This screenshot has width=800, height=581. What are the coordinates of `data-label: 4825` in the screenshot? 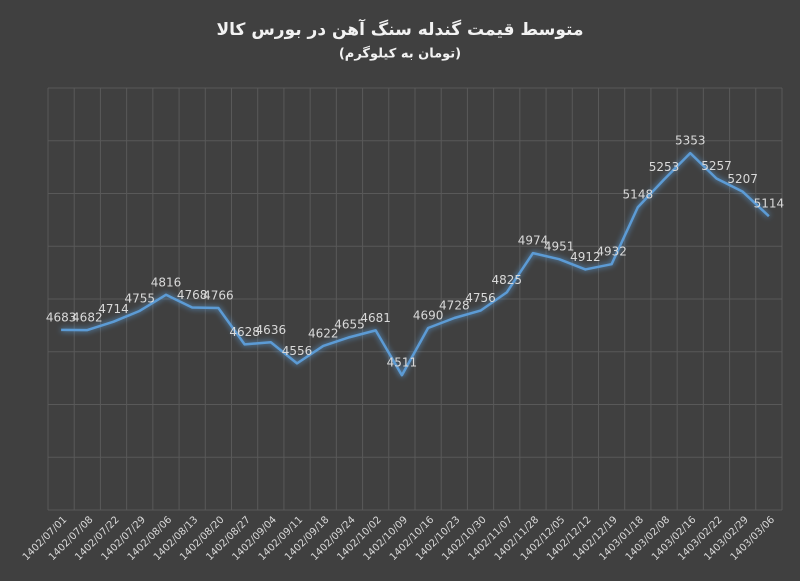 It's located at (506, 280).